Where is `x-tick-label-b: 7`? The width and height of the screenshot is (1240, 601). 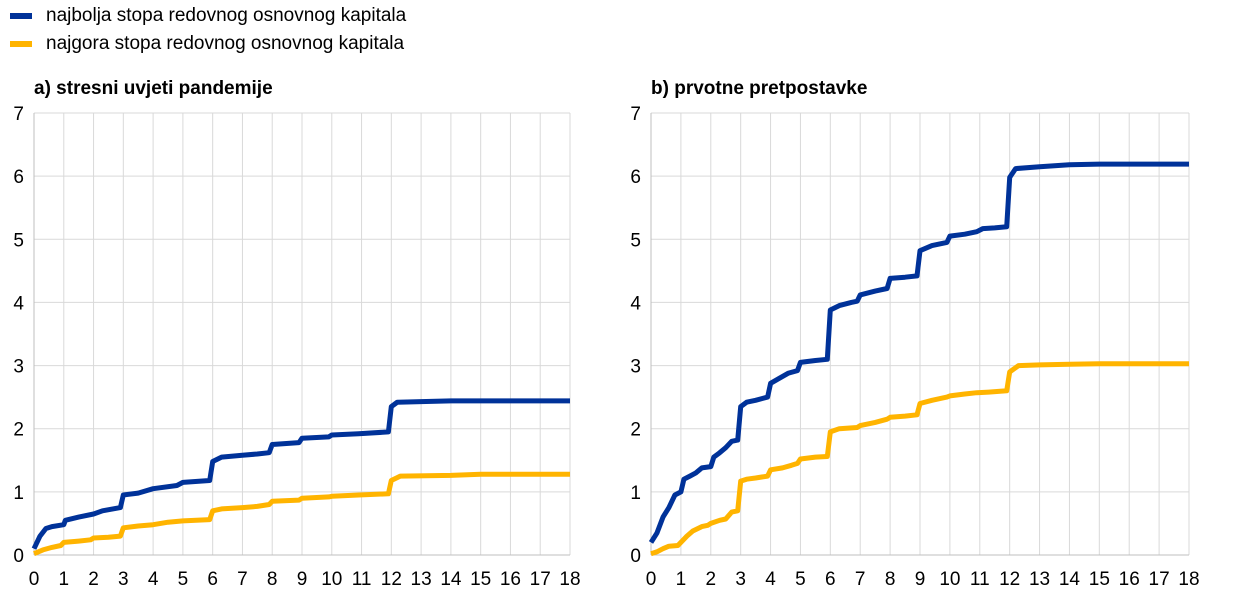 x-tick-label-b: 7 is located at coordinates (860, 579).